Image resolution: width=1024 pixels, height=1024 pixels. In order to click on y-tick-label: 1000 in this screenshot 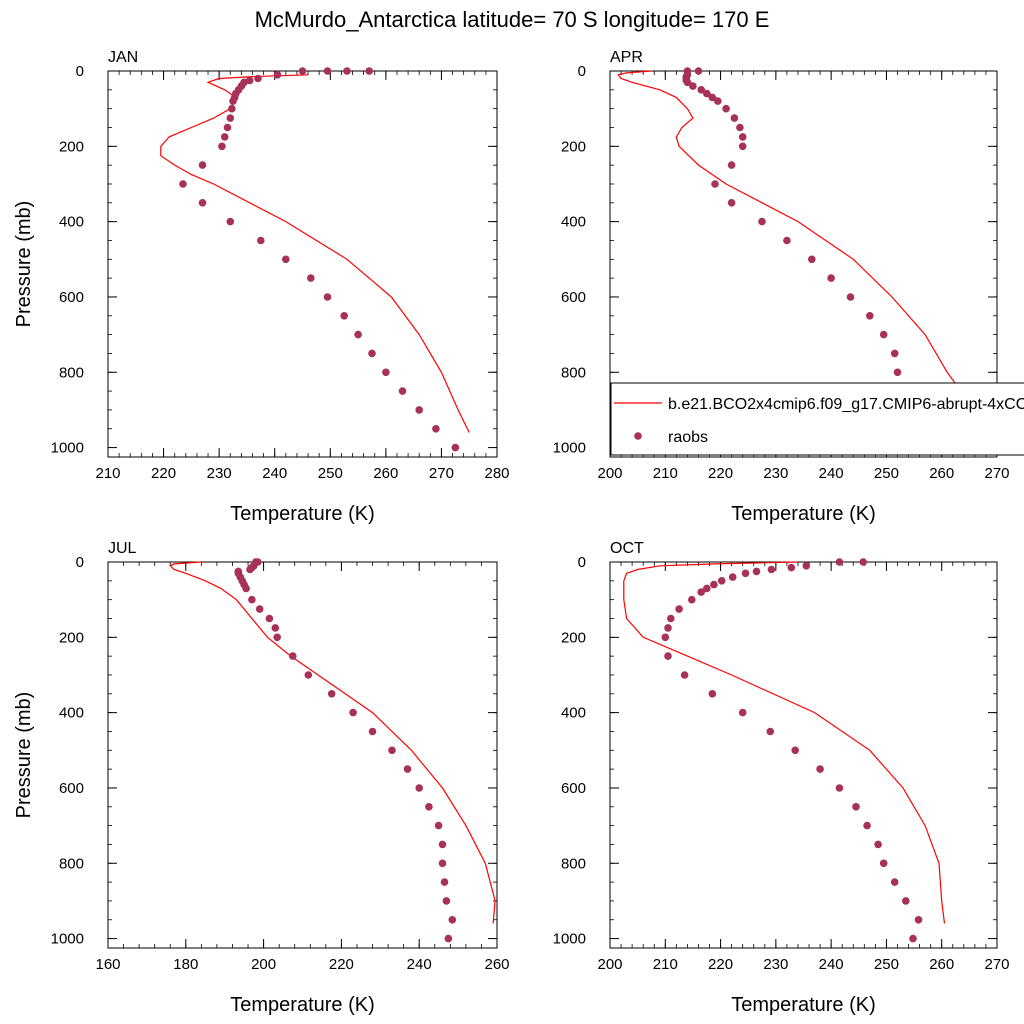, I will do `click(569, 448)`.